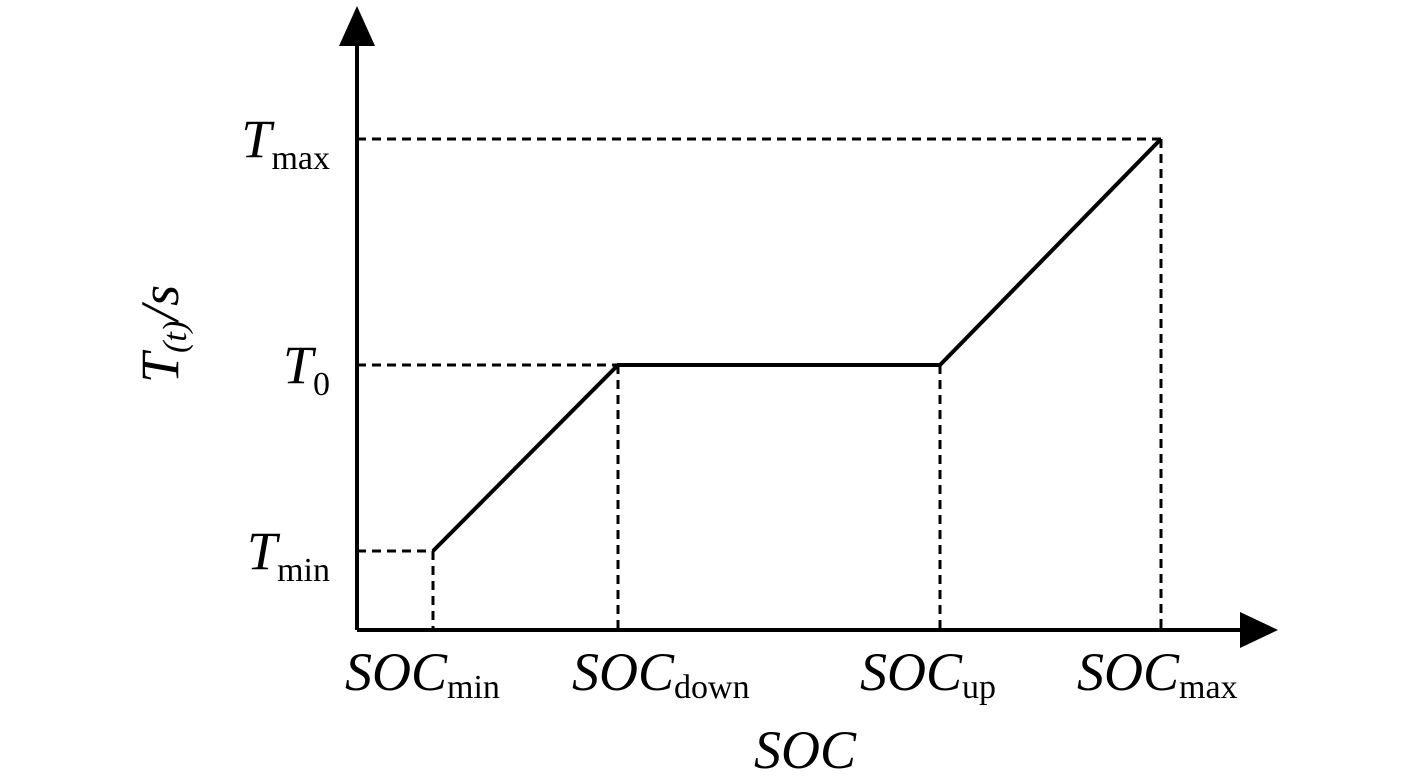  What do you see at coordinates (160, 304) in the screenshot?
I see `y-axis-title-unit: /s` at bounding box center [160, 304].